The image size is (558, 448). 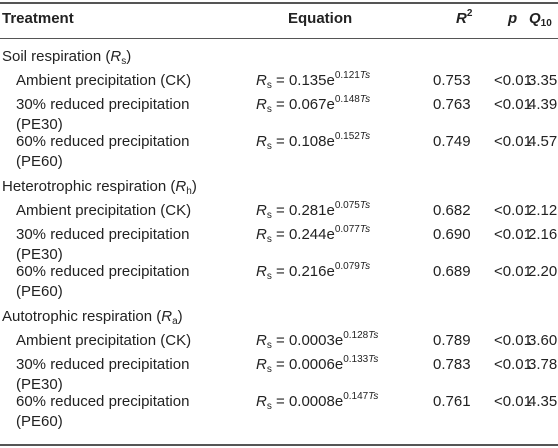 I want to click on header-p-text: p, so click(x=513, y=18).